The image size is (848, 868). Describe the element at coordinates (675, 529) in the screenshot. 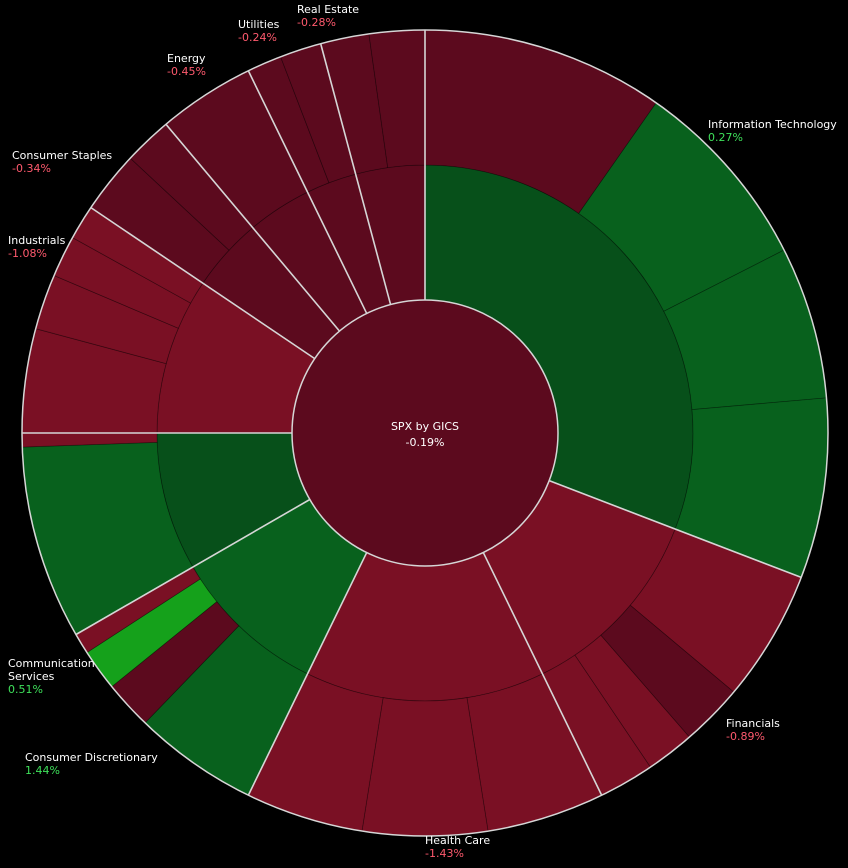

I see `separator-financials` at that location.